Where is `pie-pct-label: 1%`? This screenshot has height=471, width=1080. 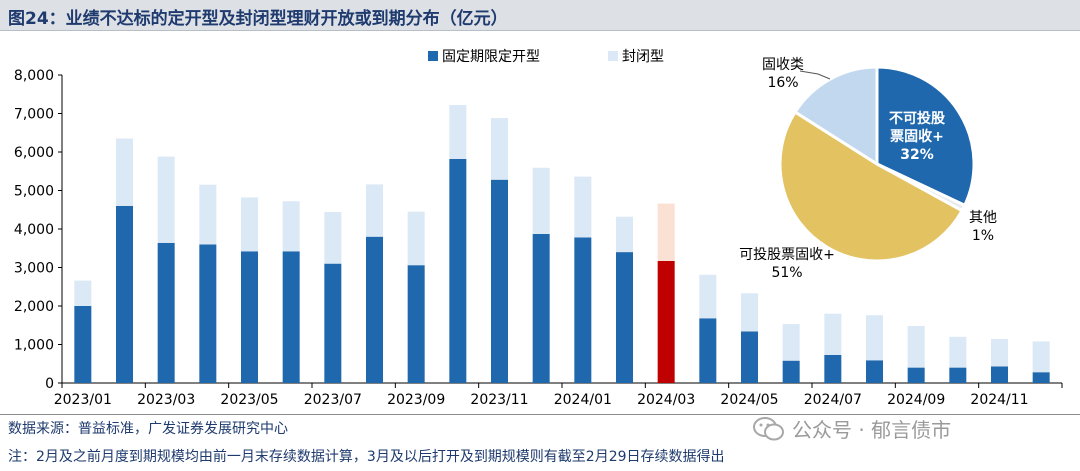
pie-pct-label: 1% is located at coordinates (983, 236).